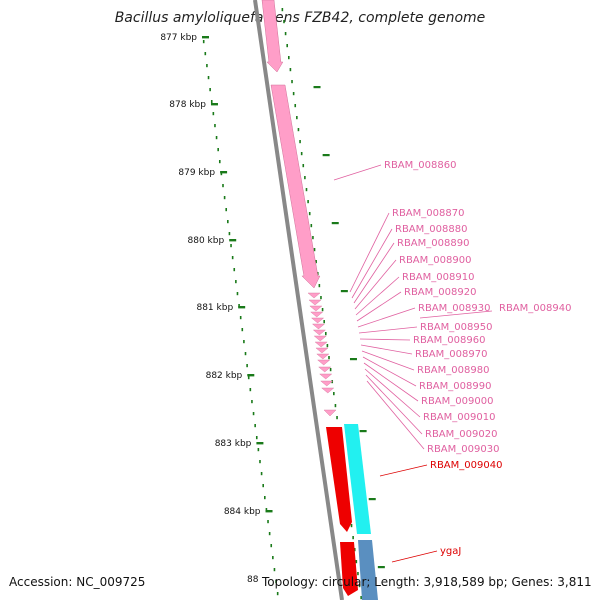  What do you see at coordinates (242, 512) in the screenshot?
I see `tick-label: 884 kbp` at bounding box center [242, 512].